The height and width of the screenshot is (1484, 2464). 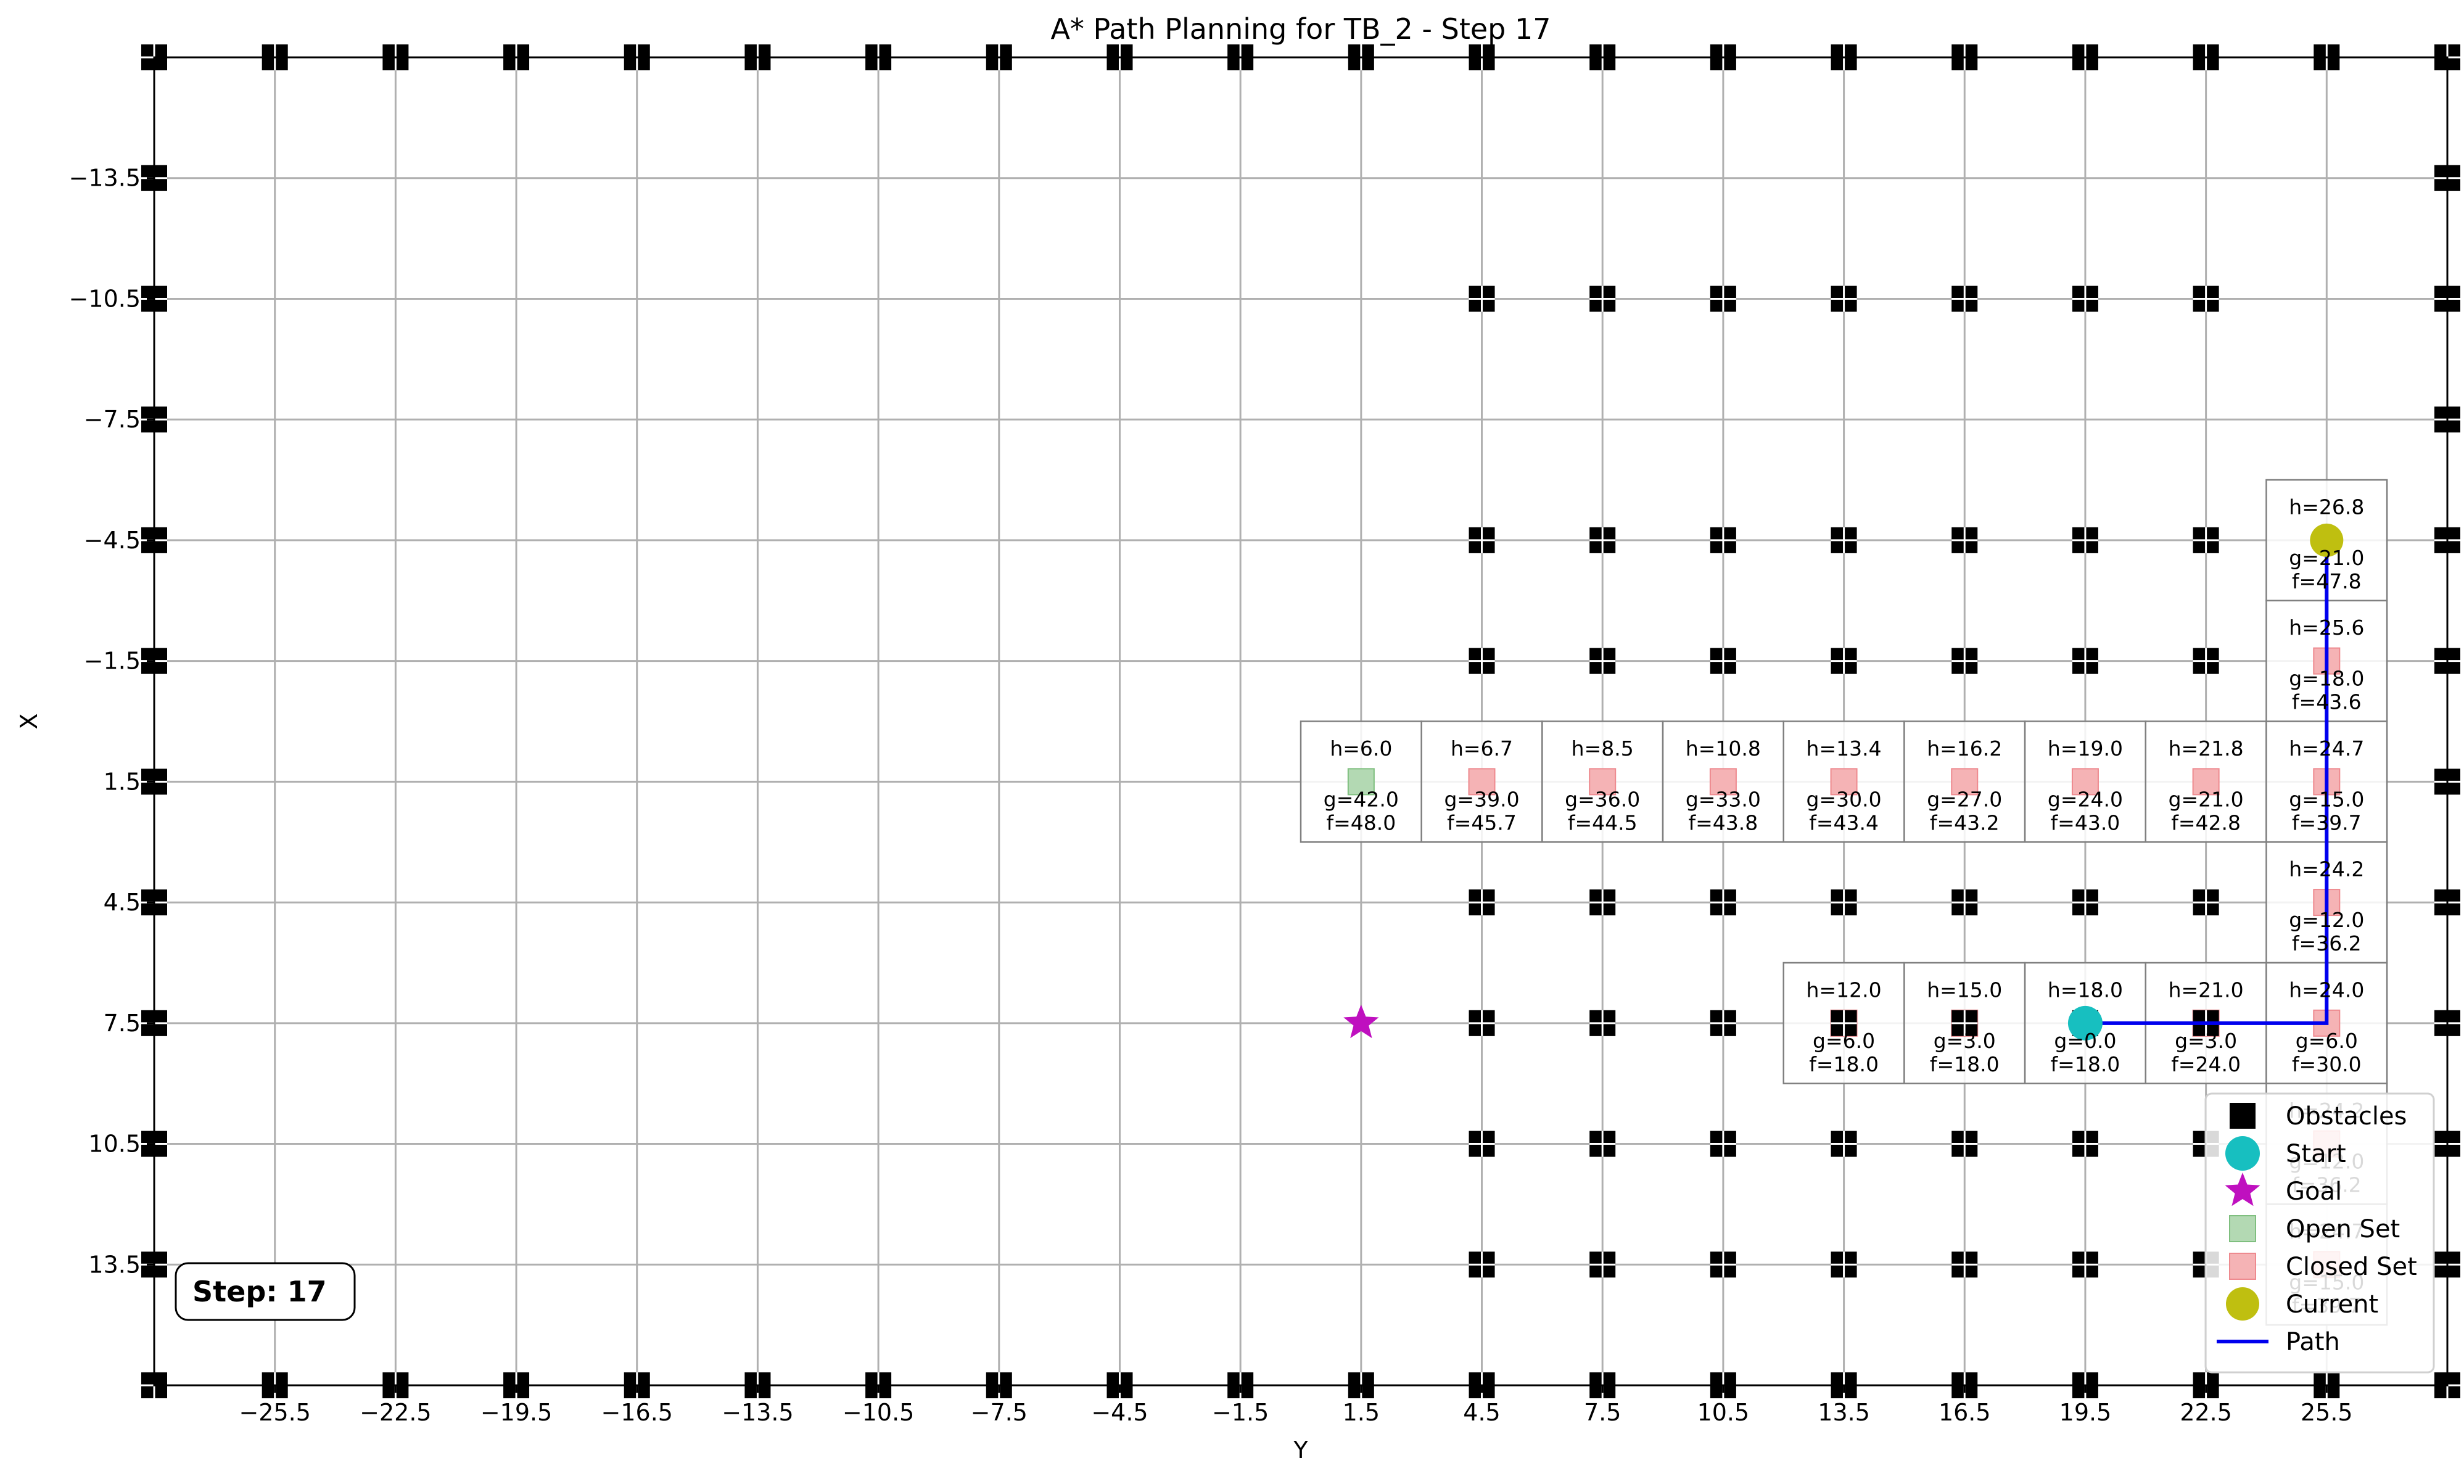 What do you see at coordinates (115, 1264) in the screenshot?
I see `y-tick-label: 13.5` at bounding box center [115, 1264].